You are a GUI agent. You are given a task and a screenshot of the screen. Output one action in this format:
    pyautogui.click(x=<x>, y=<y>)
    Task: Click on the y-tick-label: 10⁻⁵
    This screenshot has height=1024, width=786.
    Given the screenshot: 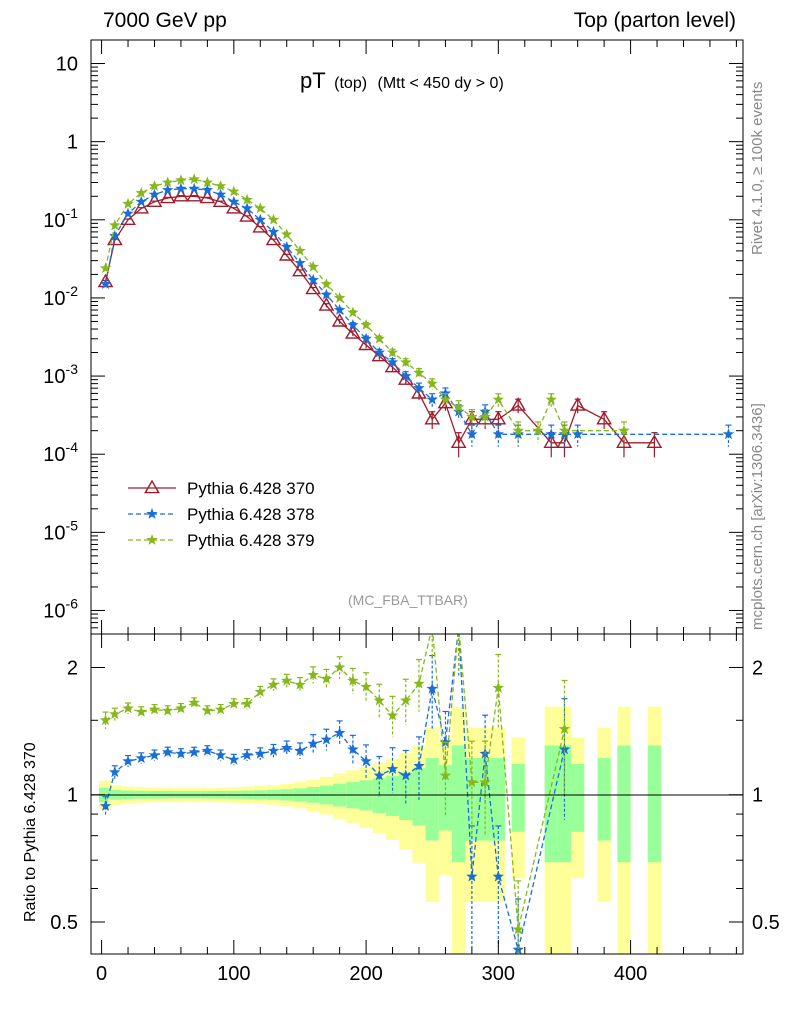 What is the action you would take?
    pyautogui.click(x=60, y=530)
    